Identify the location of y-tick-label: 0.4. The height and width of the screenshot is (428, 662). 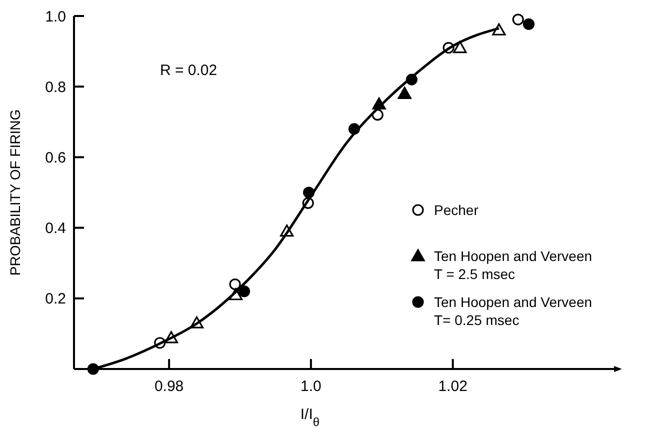
(55, 229).